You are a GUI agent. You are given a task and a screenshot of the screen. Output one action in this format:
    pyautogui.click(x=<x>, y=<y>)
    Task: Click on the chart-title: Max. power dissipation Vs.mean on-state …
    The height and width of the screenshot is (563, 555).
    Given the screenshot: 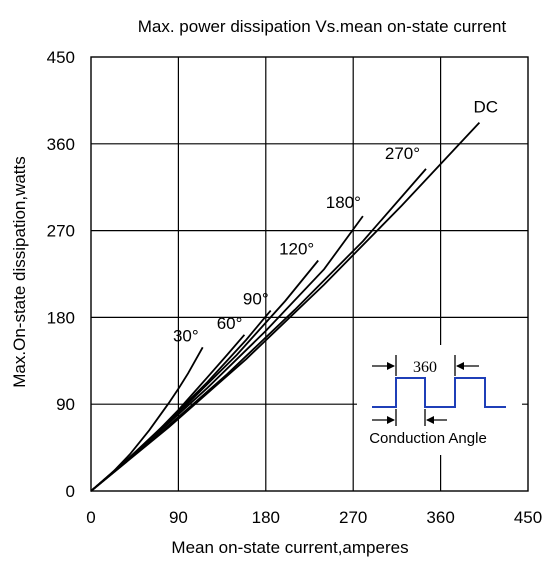 What is the action you would take?
    pyautogui.click(x=322, y=26)
    